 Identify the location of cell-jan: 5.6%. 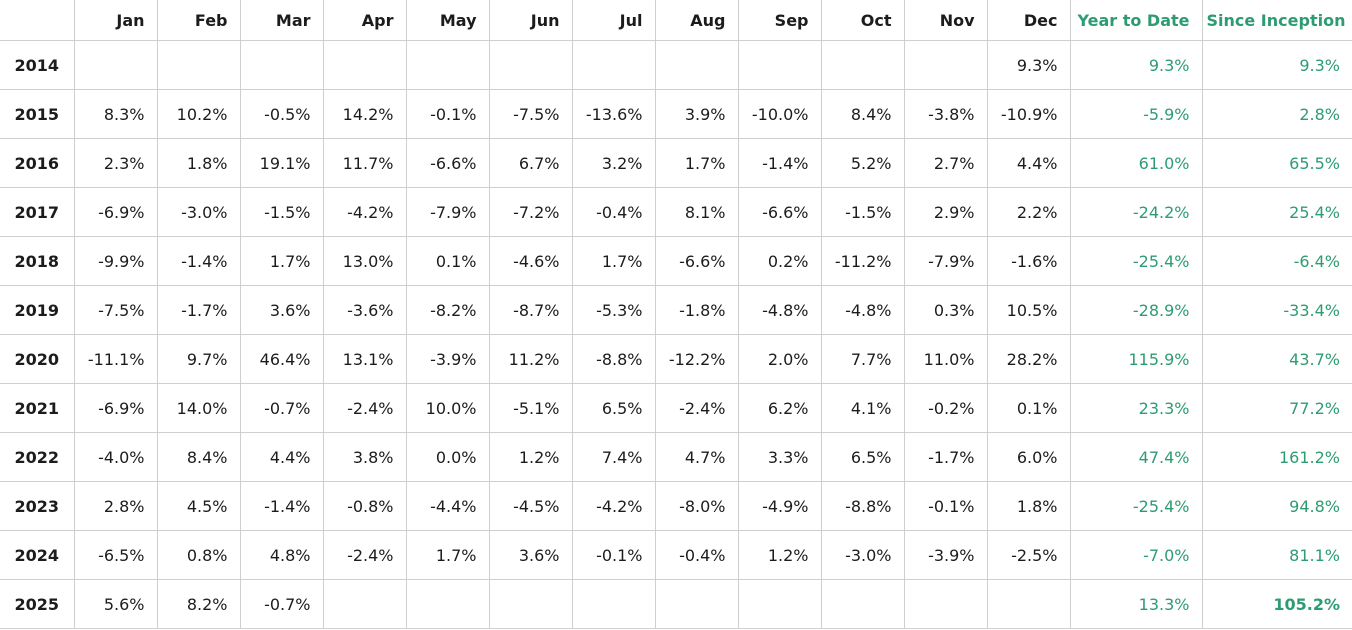
(115, 604).